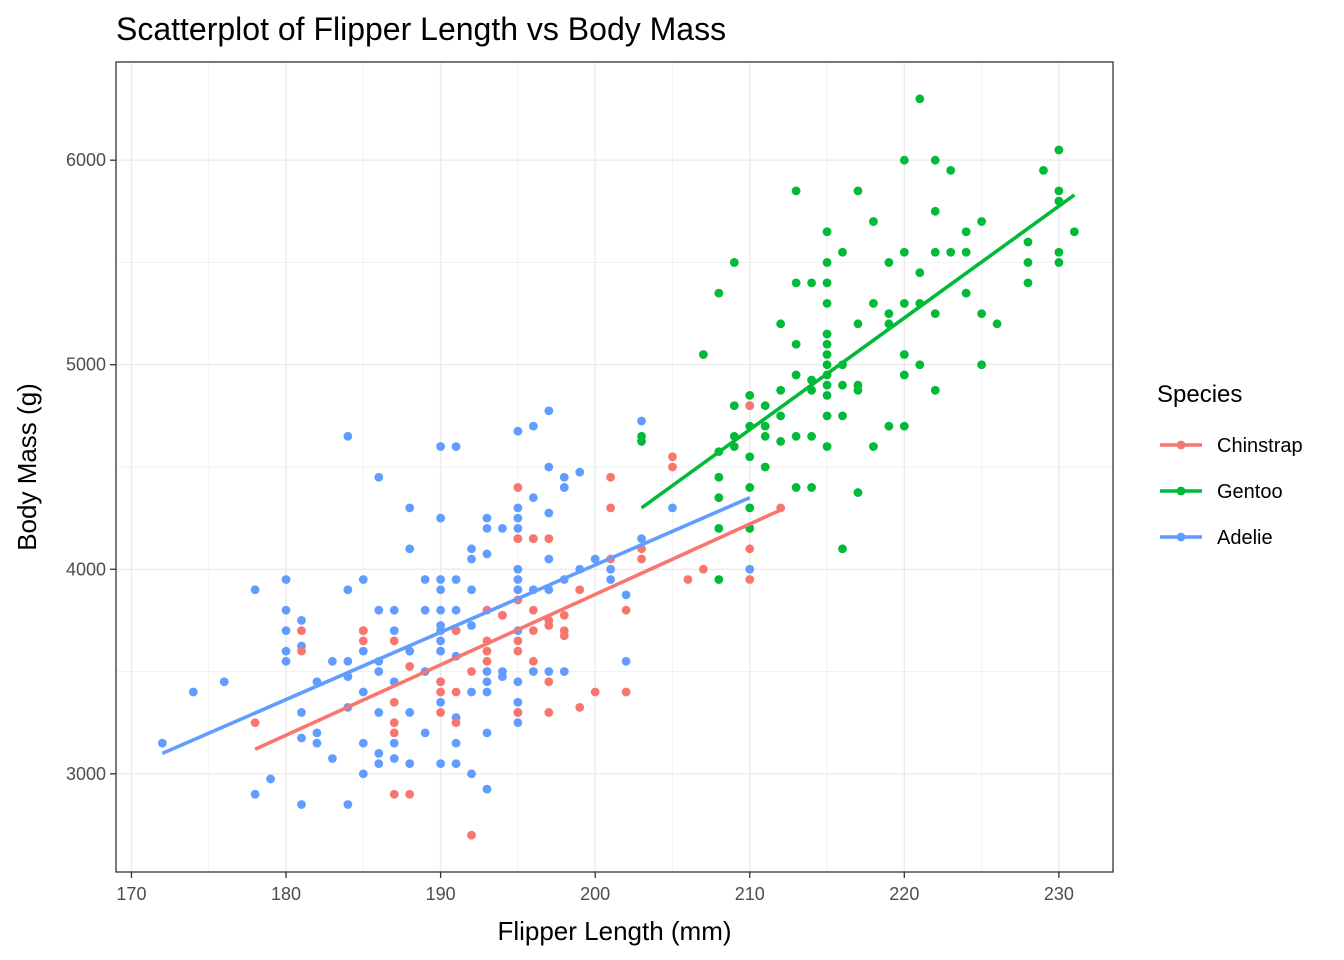  Describe the element at coordinates (456, 626) in the screenshot. I see `trend-line-adelie` at that location.